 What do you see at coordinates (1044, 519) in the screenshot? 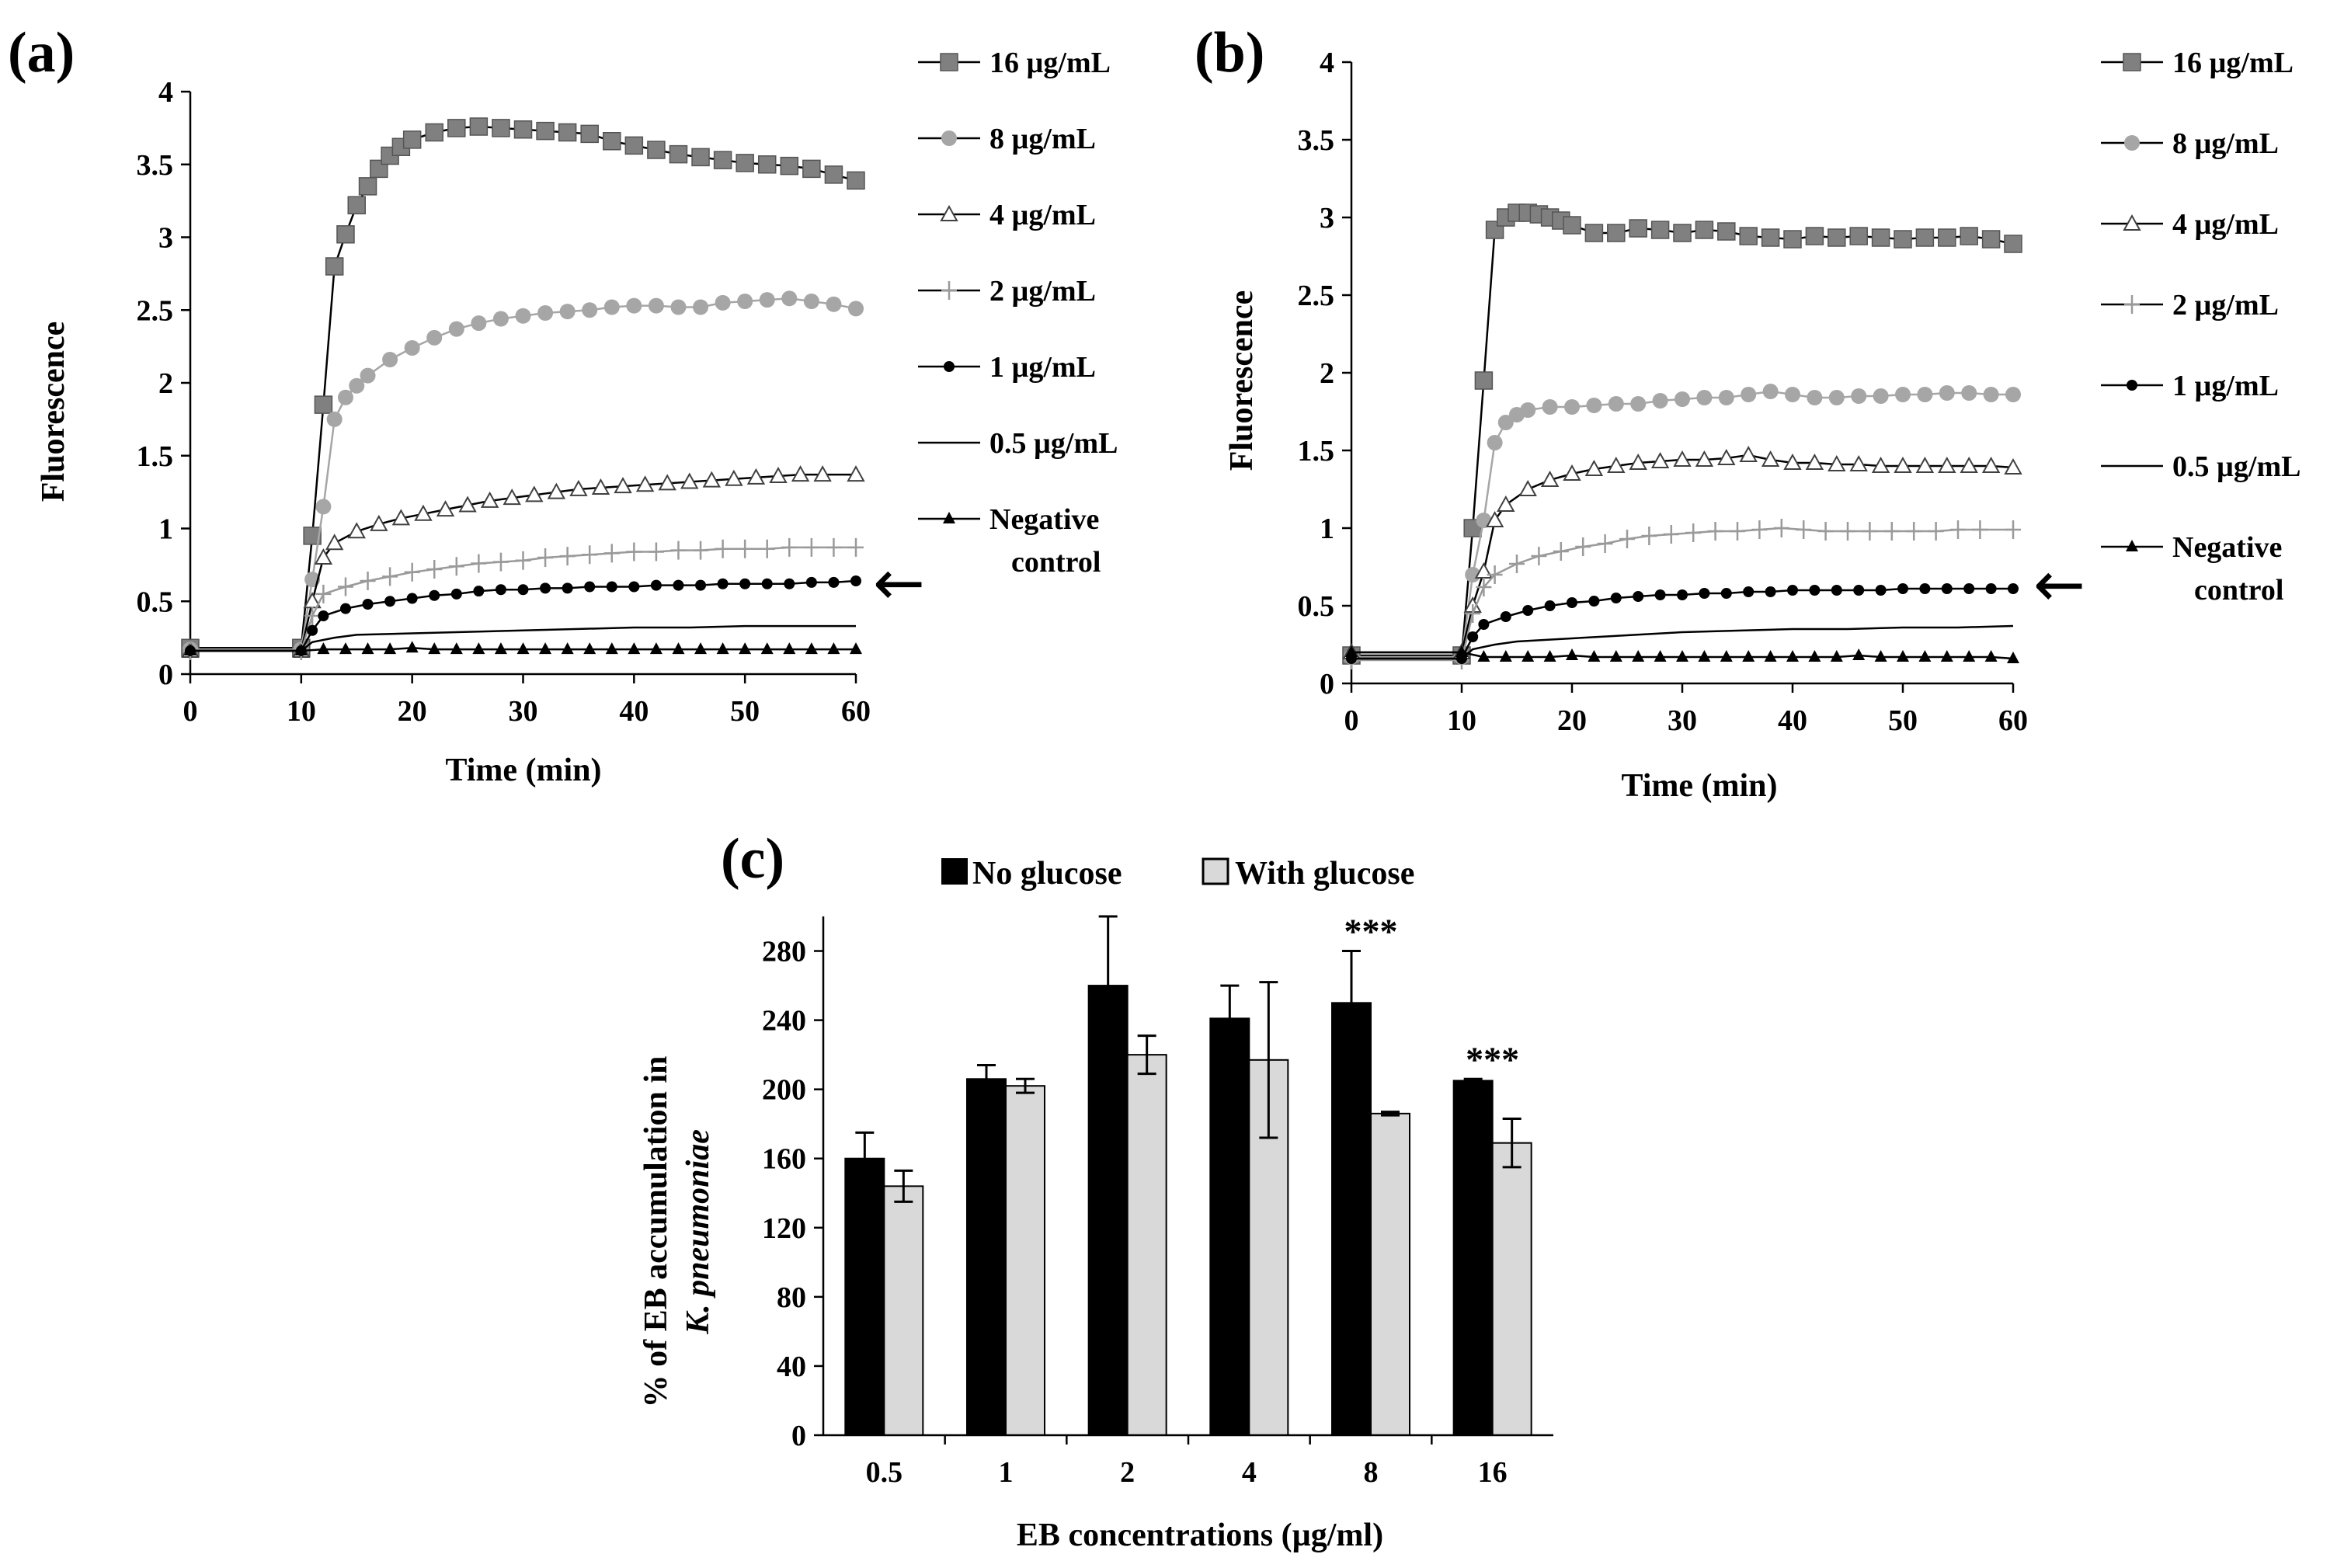
I see `a-legend-label: Negative` at bounding box center [1044, 519].